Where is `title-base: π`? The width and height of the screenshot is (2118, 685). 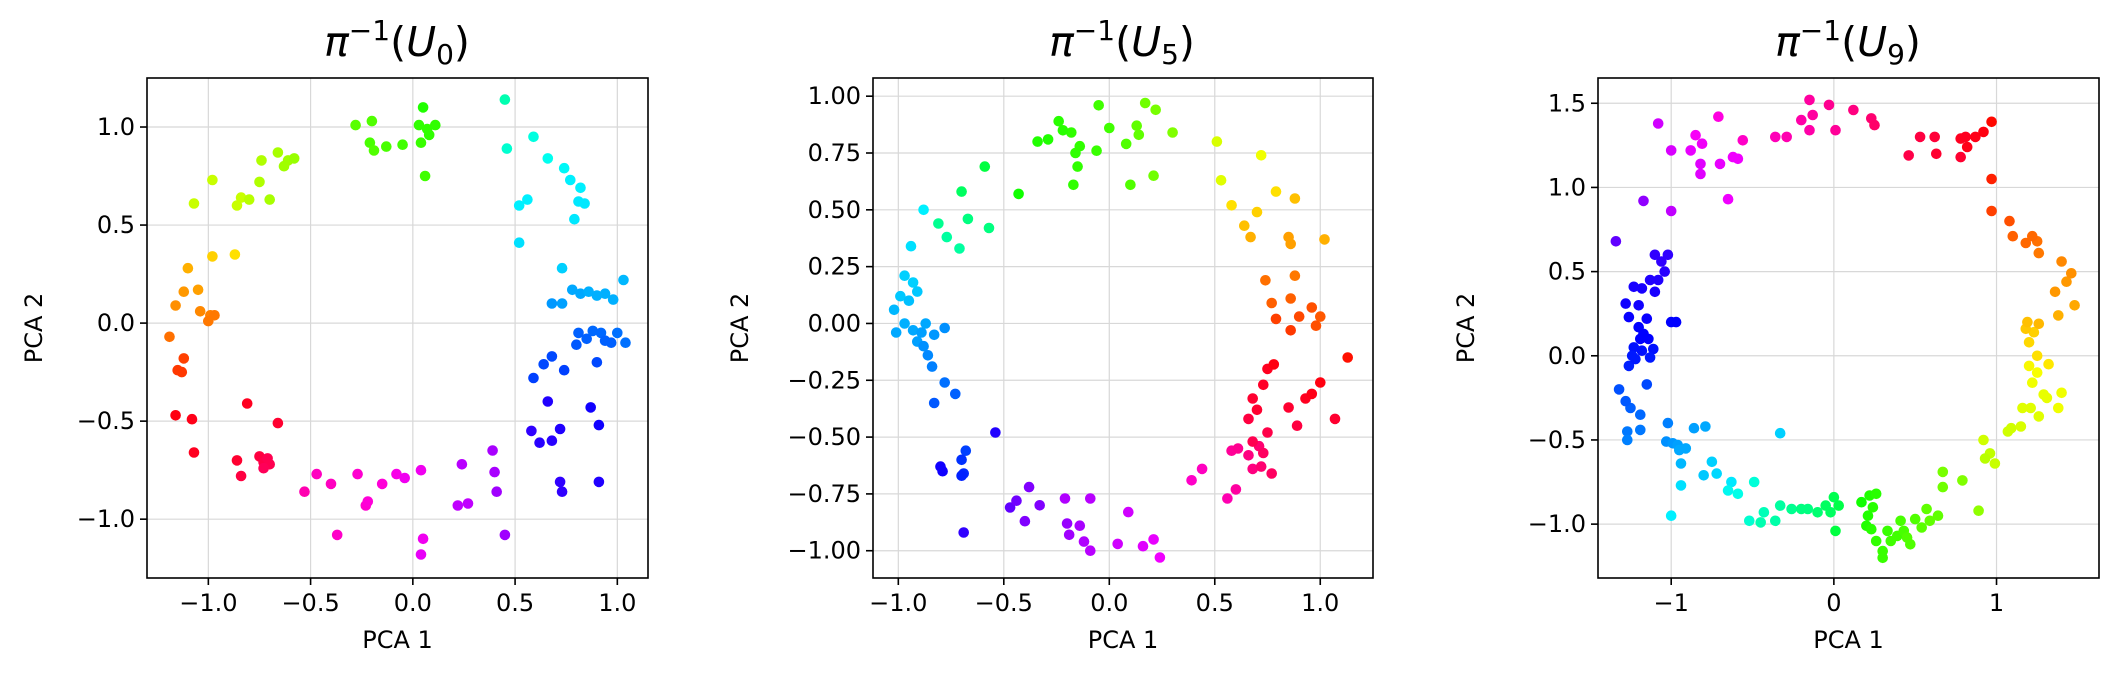
title-base: π is located at coordinates (1062, 42).